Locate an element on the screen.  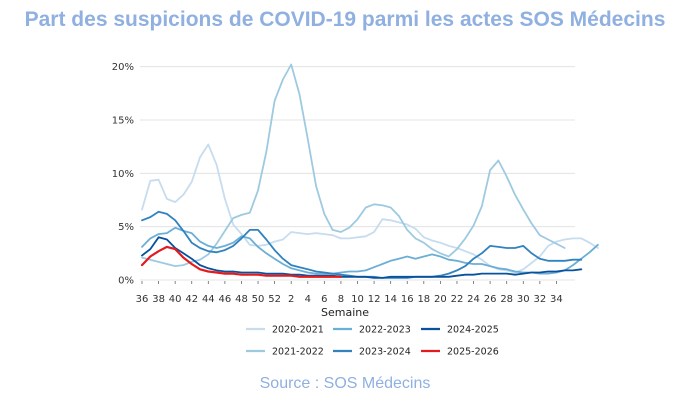
legend-label-2020-2021: 2020-2021 is located at coordinates (298, 330).